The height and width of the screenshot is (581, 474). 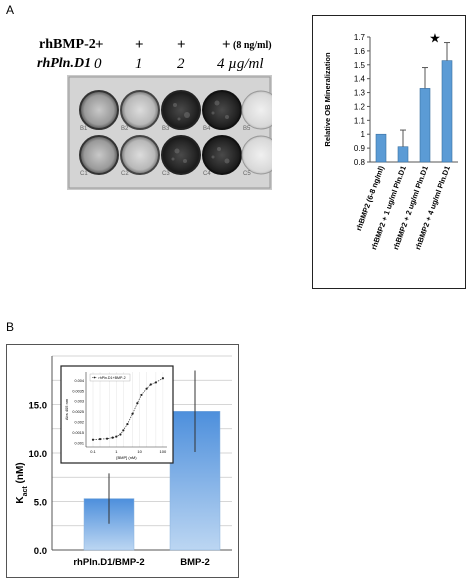 What do you see at coordinates (435, 38) in the screenshot?
I see `significance-star: ★` at bounding box center [435, 38].